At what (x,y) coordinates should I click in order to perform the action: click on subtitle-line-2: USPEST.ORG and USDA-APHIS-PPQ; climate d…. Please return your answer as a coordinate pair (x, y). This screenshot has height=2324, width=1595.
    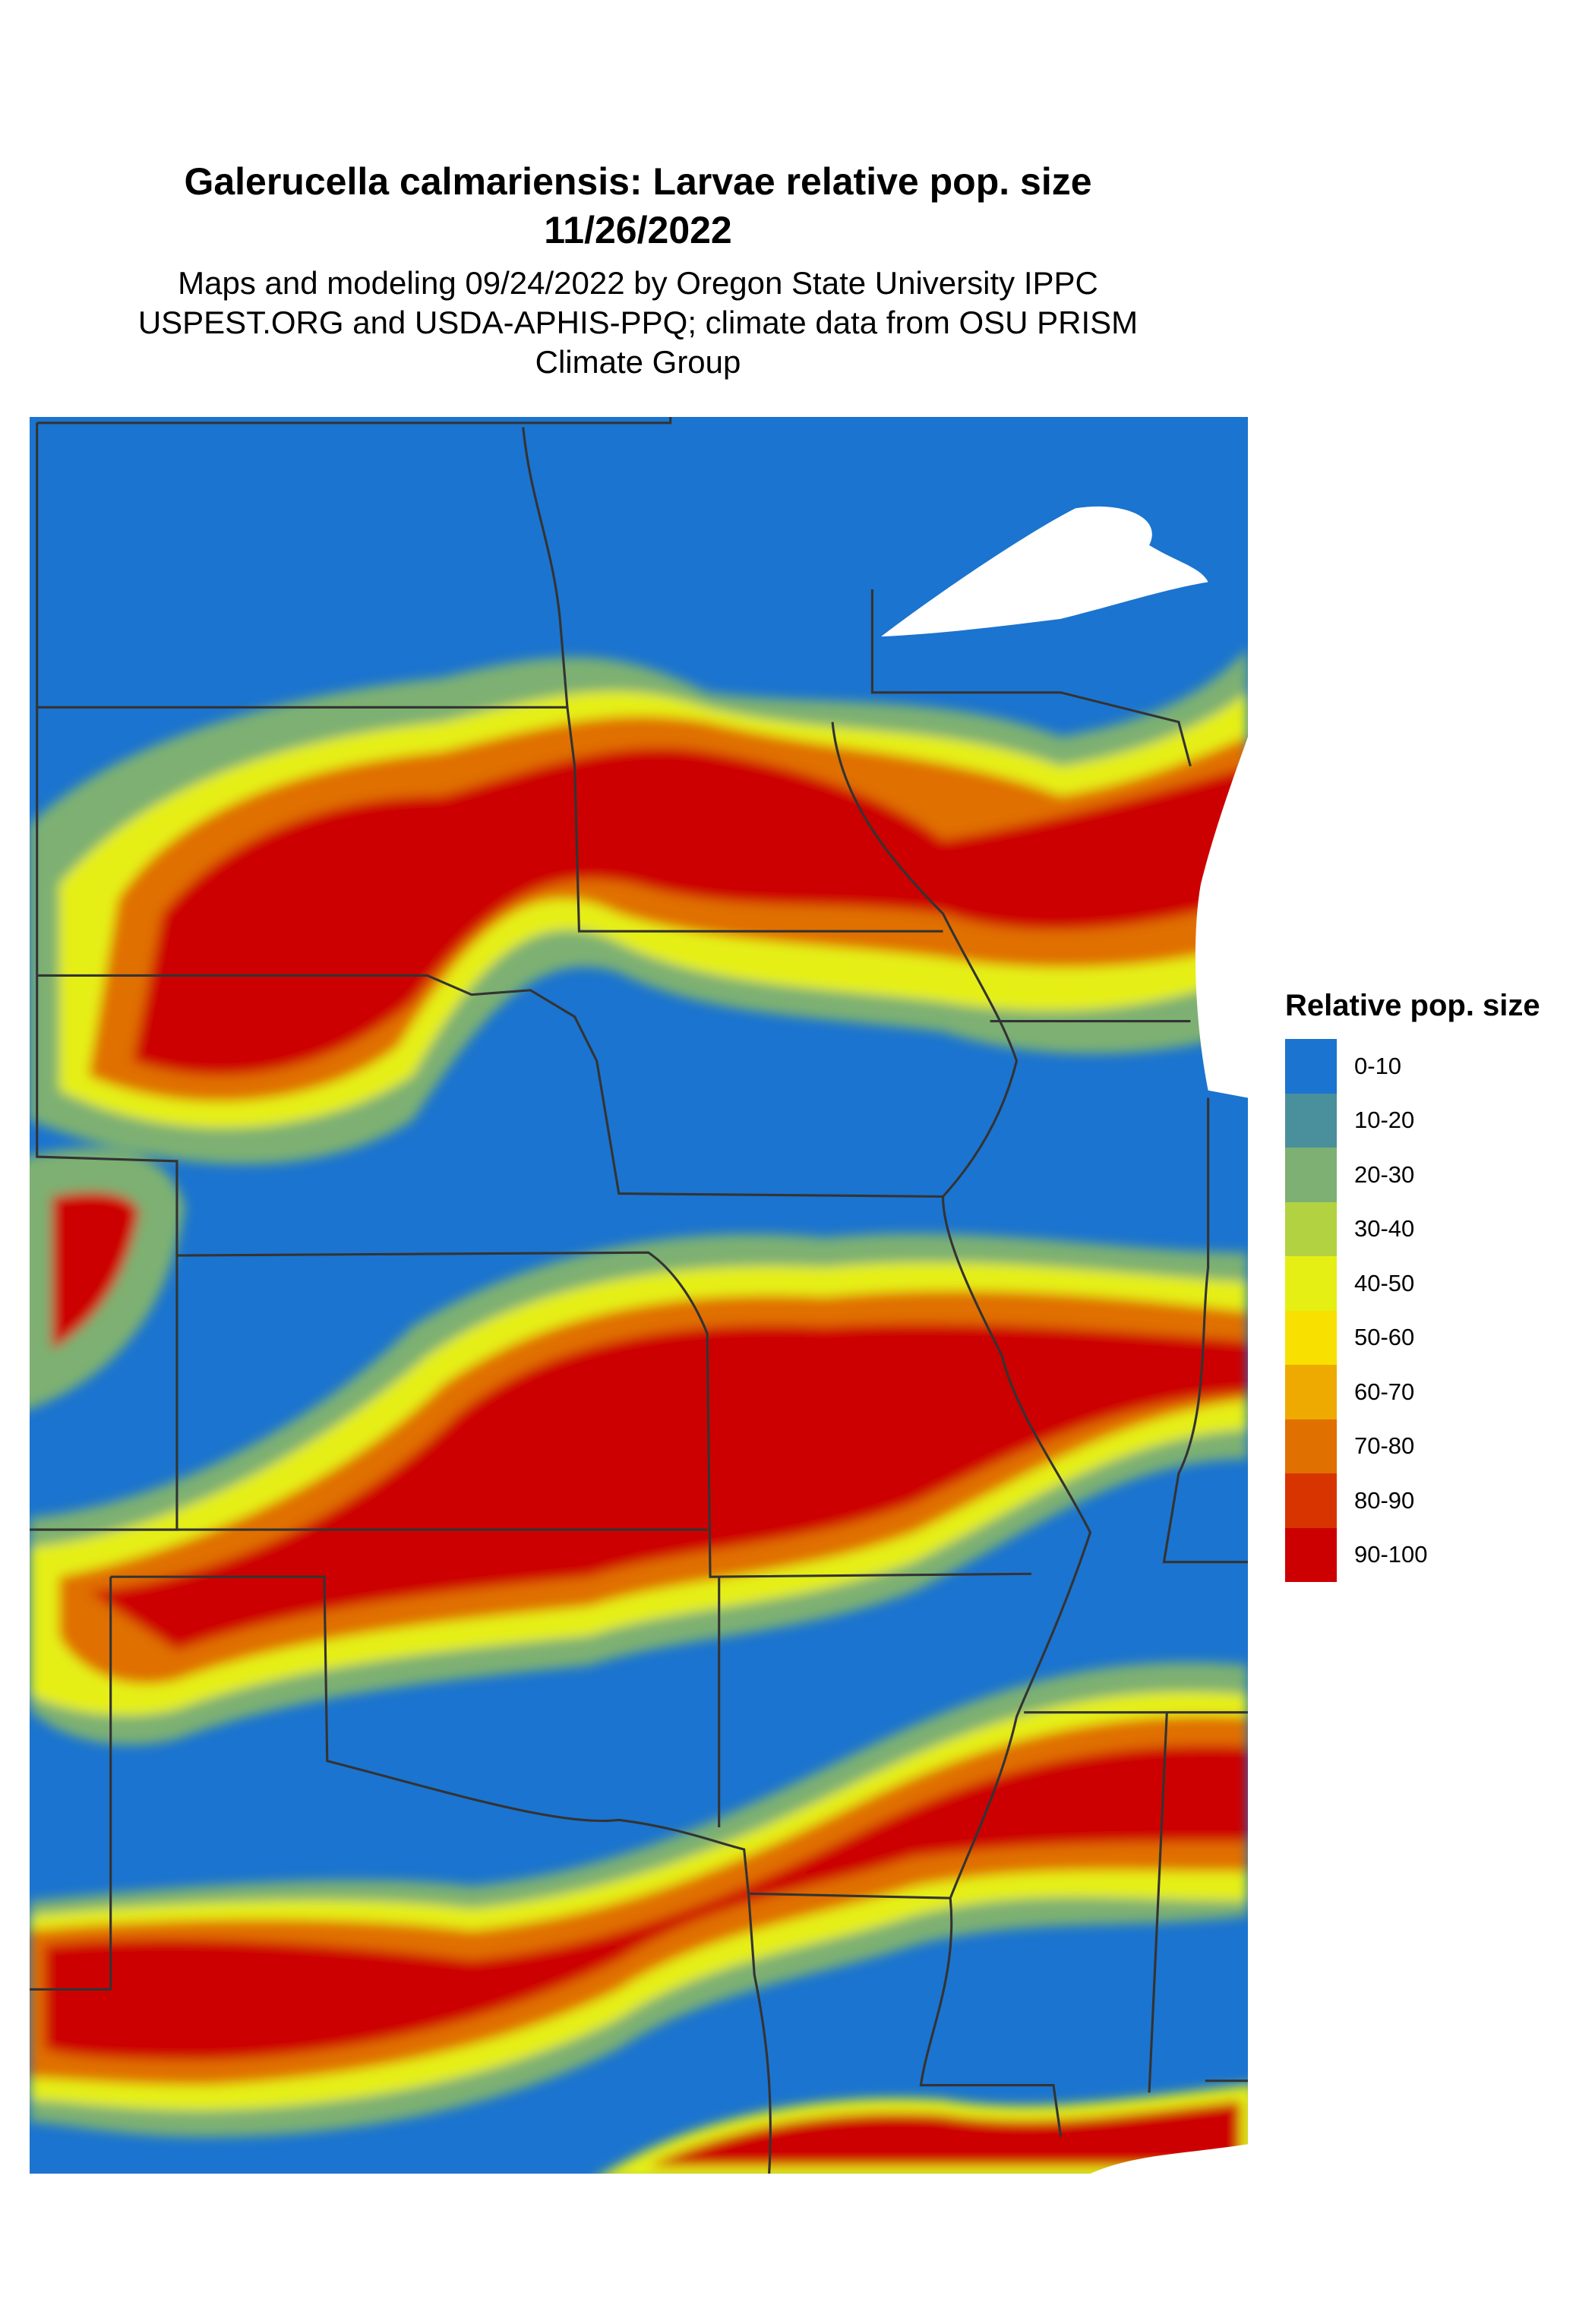
    Looking at the image, I should click on (638, 322).